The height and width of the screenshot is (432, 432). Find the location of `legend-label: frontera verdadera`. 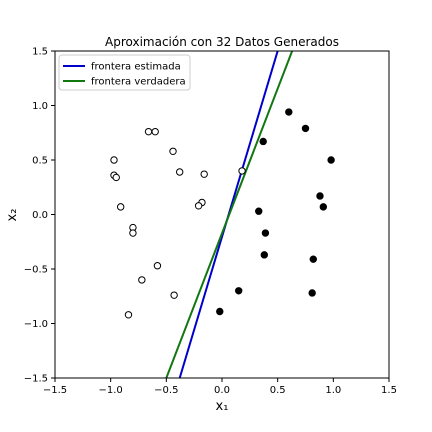

legend-label: frontera verdadera is located at coordinates (138, 82).